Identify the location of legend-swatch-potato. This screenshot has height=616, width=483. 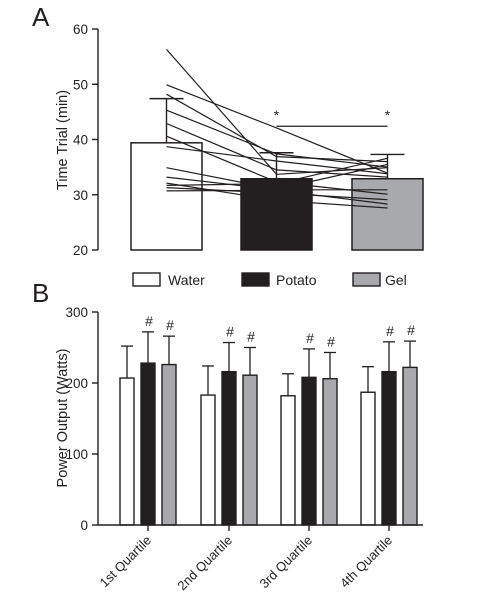
(255, 279).